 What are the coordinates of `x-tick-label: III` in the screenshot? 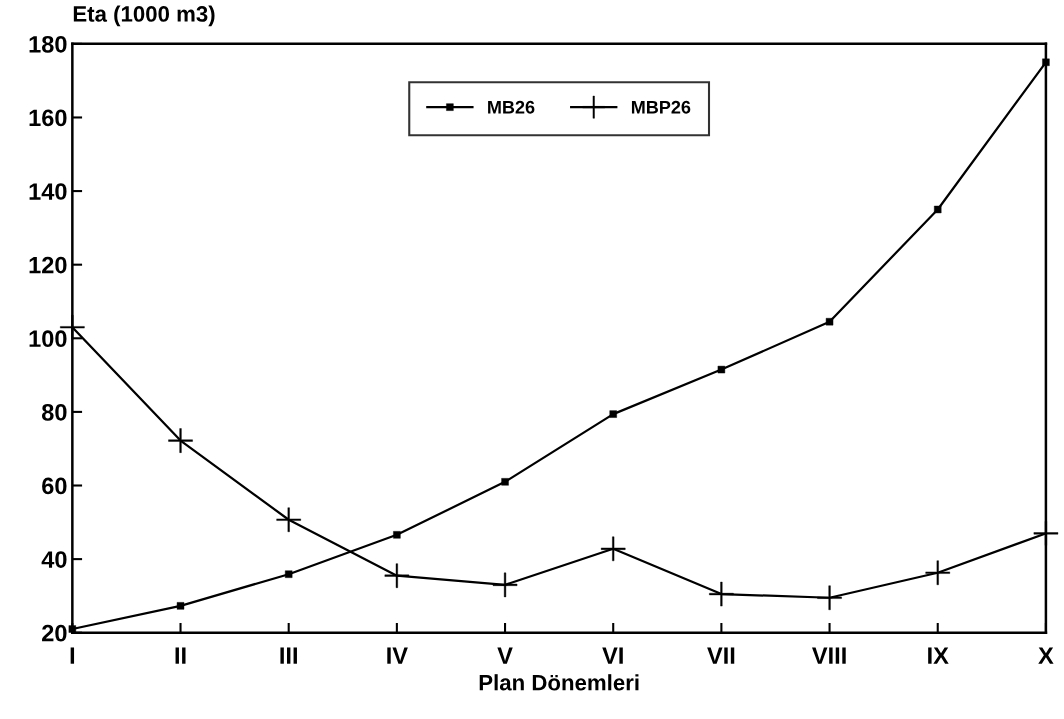 It's located at (288, 655).